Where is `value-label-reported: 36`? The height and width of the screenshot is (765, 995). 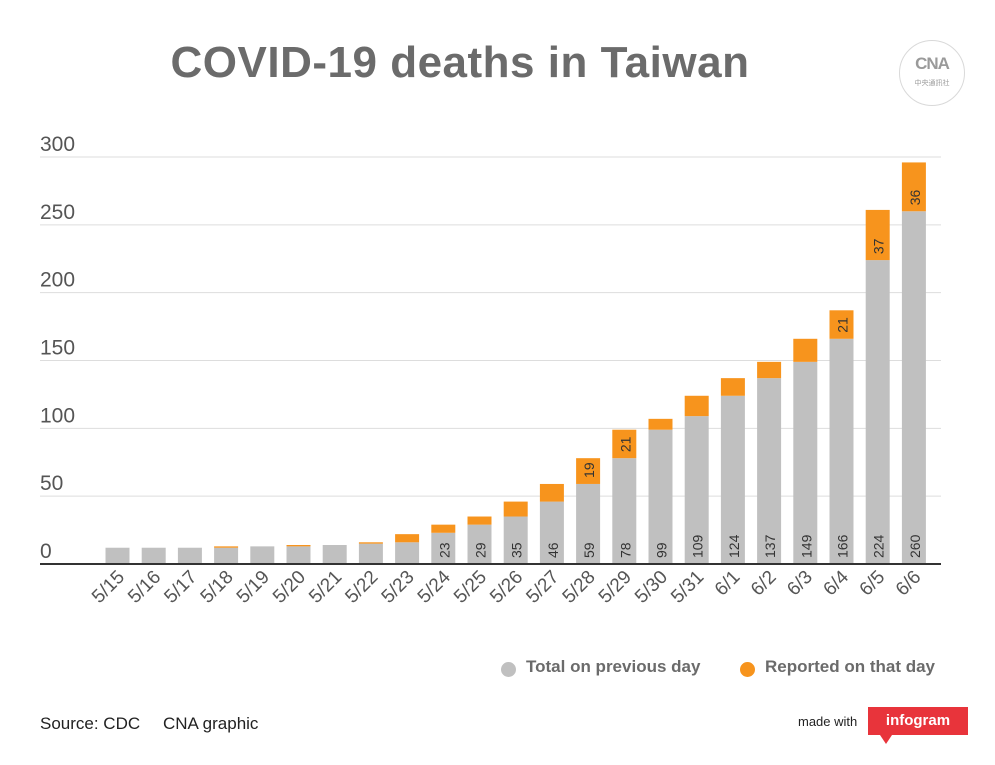
value-label-reported: 36 is located at coordinates (915, 197).